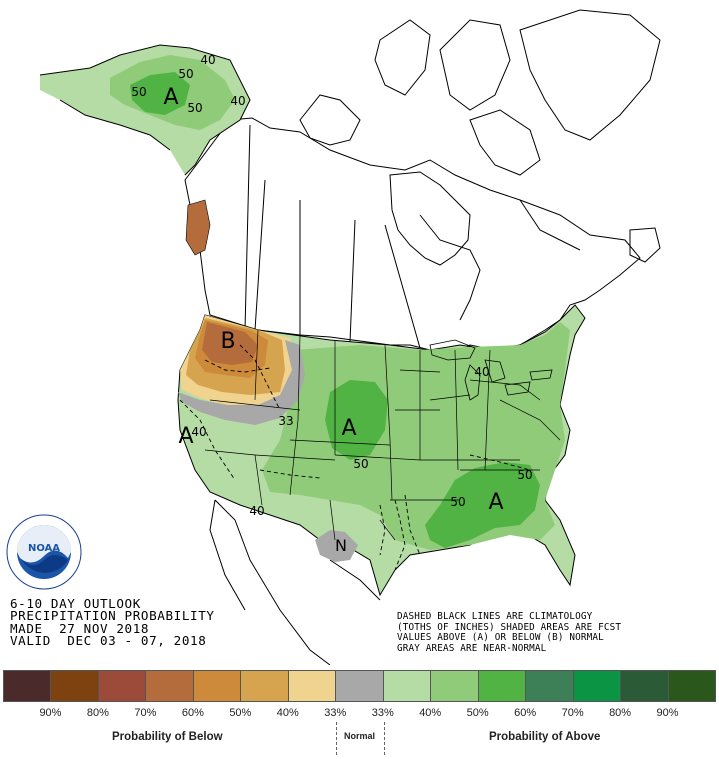  Describe the element at coordinates (336, 738) in the screenshot. I see `legend-divider-left` at that location.